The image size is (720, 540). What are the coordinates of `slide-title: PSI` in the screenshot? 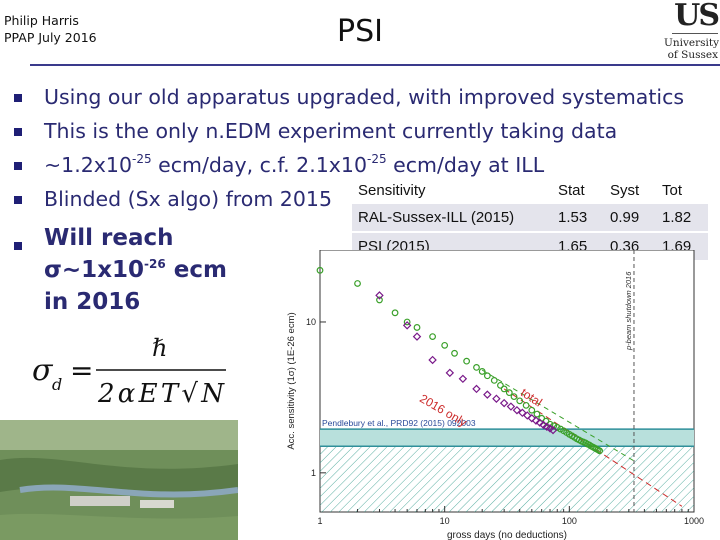 It's located at (360, 31).